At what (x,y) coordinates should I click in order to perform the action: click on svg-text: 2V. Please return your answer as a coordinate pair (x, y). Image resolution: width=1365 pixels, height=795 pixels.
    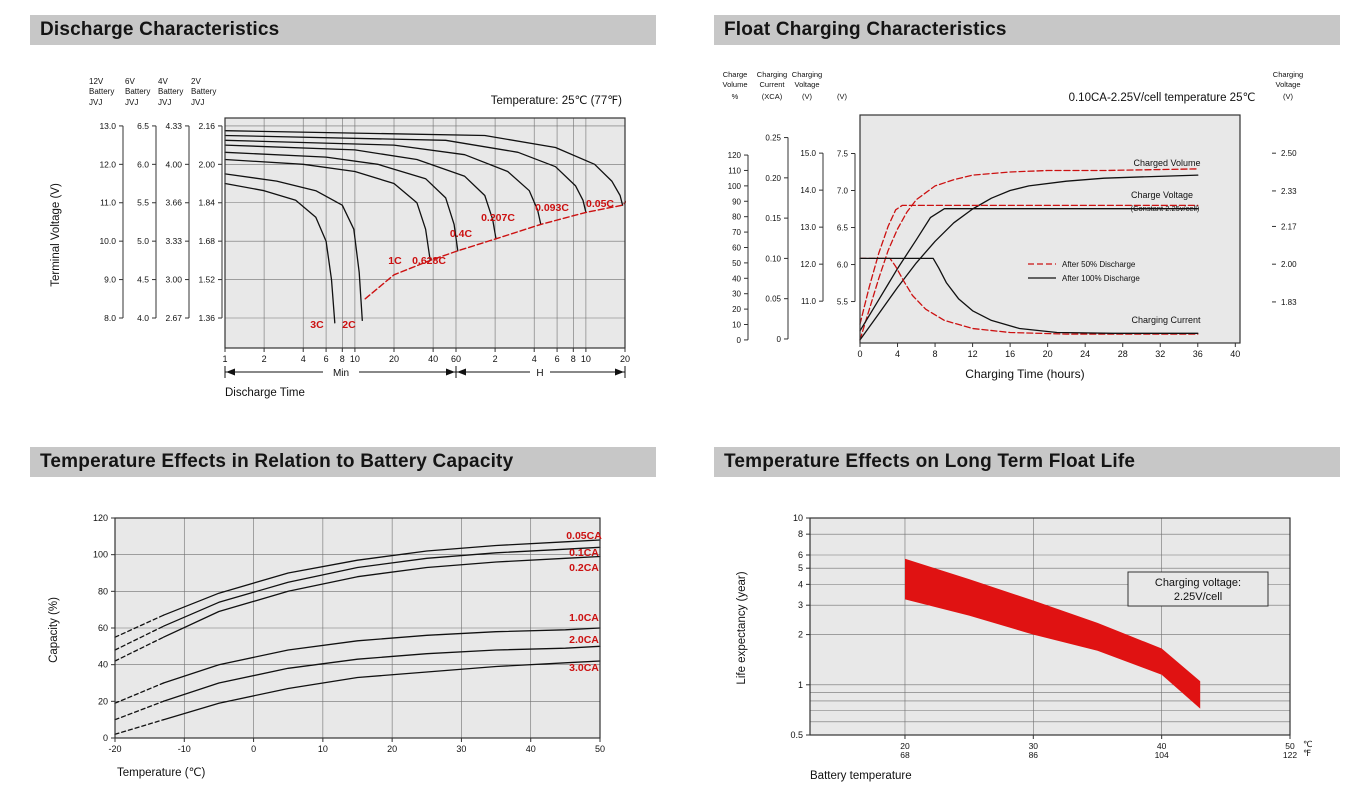
    Looking at the image, I should click on (196, 81).